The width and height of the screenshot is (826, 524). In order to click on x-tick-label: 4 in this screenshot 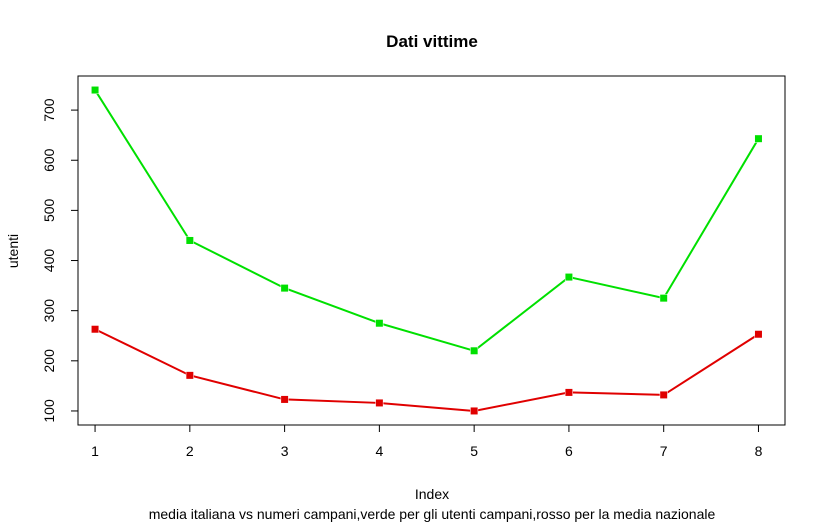, I will do `click(379, 451)`.